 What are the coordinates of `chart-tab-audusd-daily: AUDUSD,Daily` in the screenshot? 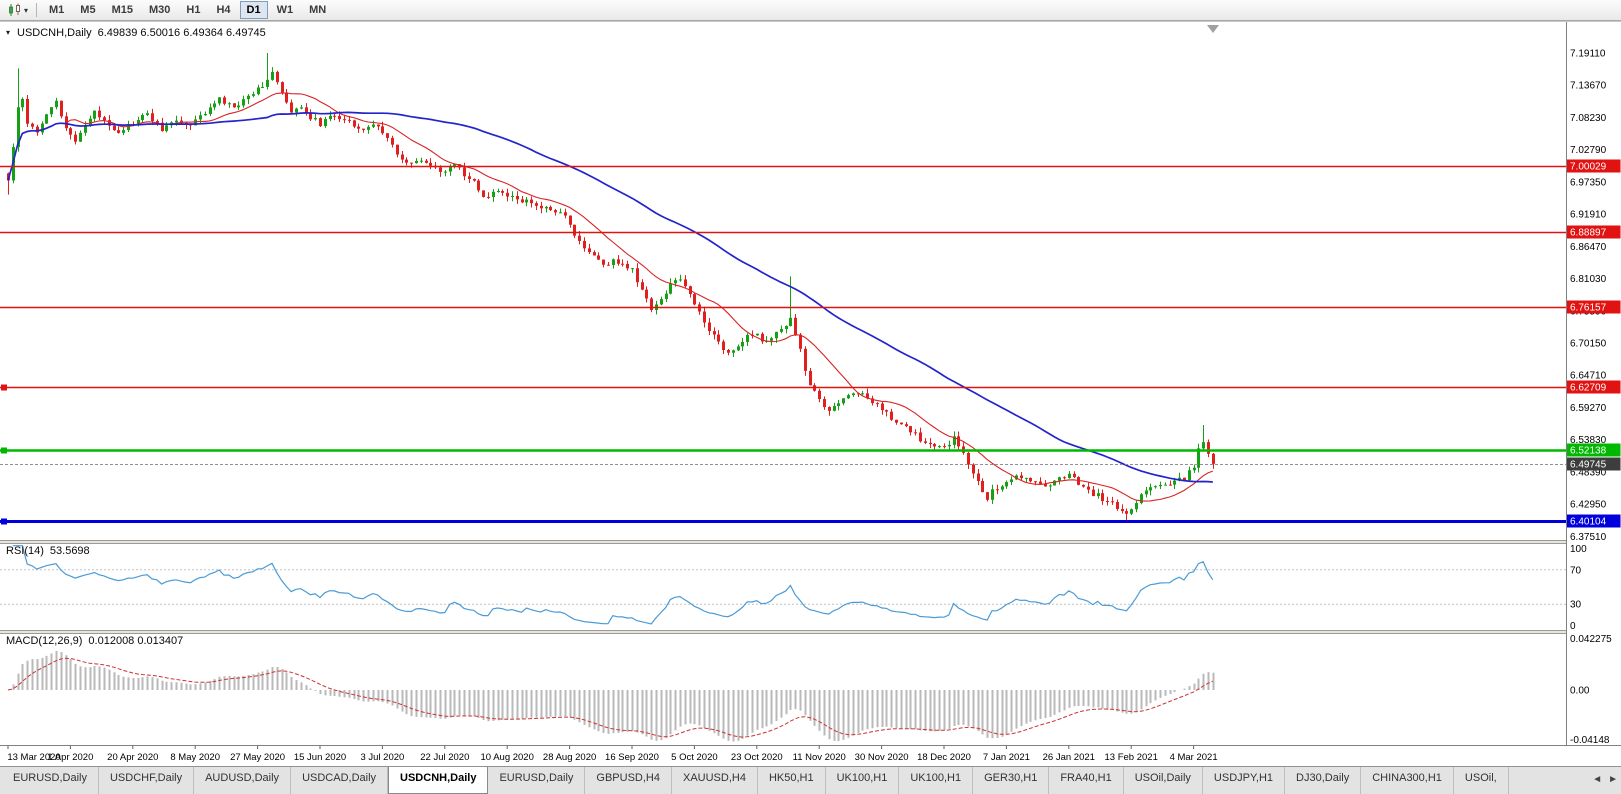 It's located at (243, 780).